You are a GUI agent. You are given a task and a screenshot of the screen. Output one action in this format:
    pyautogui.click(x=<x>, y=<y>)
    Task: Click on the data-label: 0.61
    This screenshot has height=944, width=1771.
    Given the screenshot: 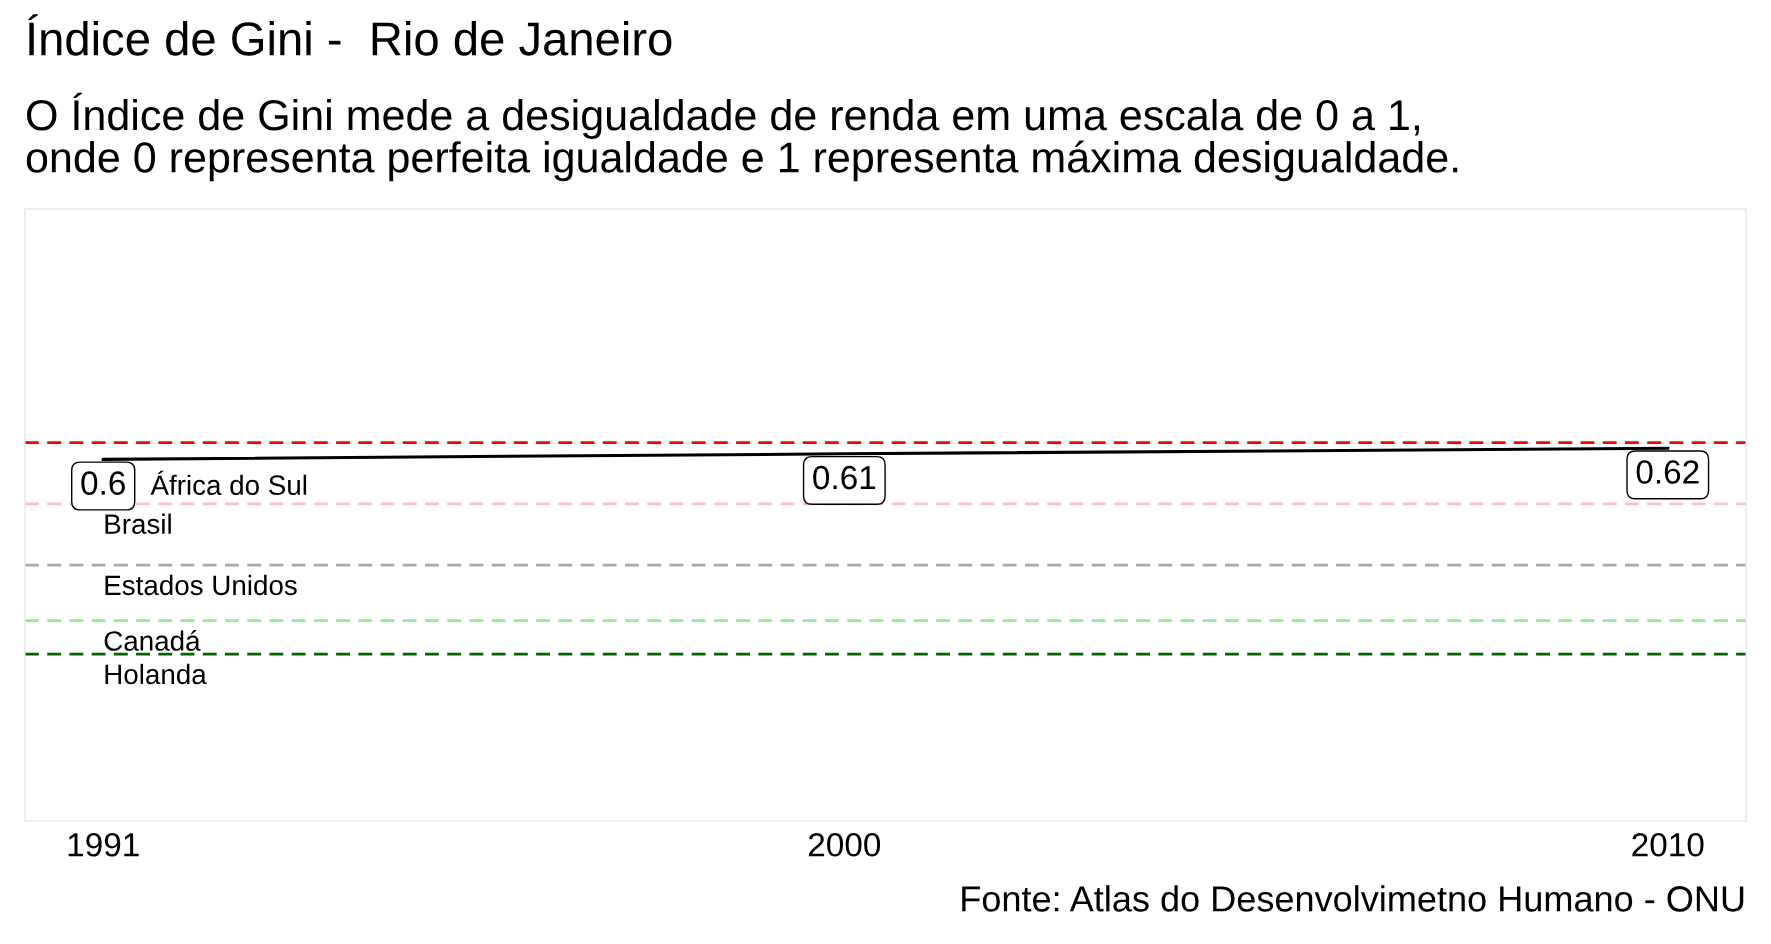 What is the action you would take?
    pyautogui.click(x=844, y=477)
    